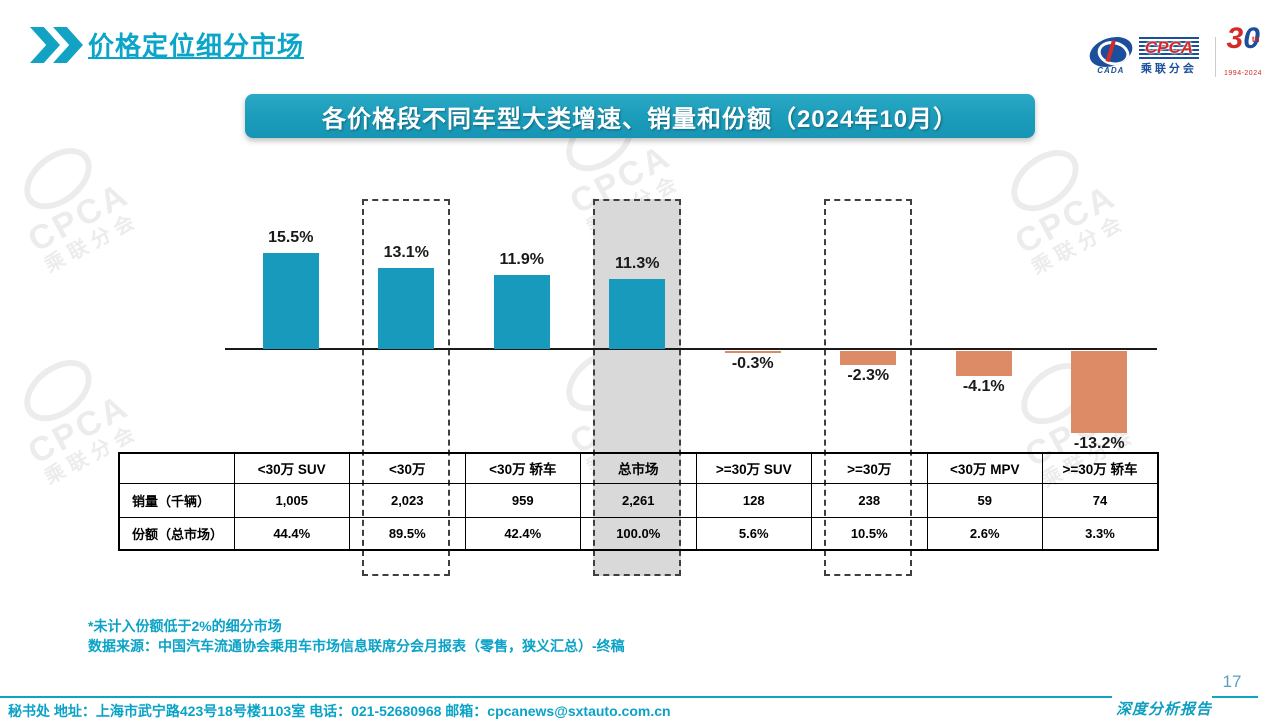  Describe the element at coordinates (1111, 70) in the screenshot. I see `cada-label: CADA` at that location.